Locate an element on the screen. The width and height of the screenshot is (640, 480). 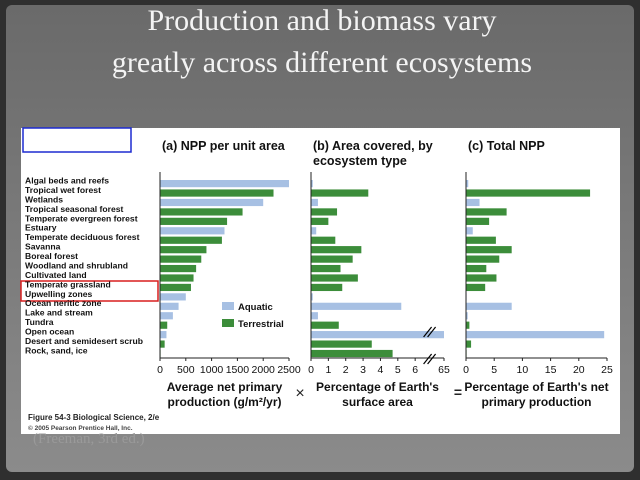
x-tick-label: 65 is located at coordinates (444, 370).